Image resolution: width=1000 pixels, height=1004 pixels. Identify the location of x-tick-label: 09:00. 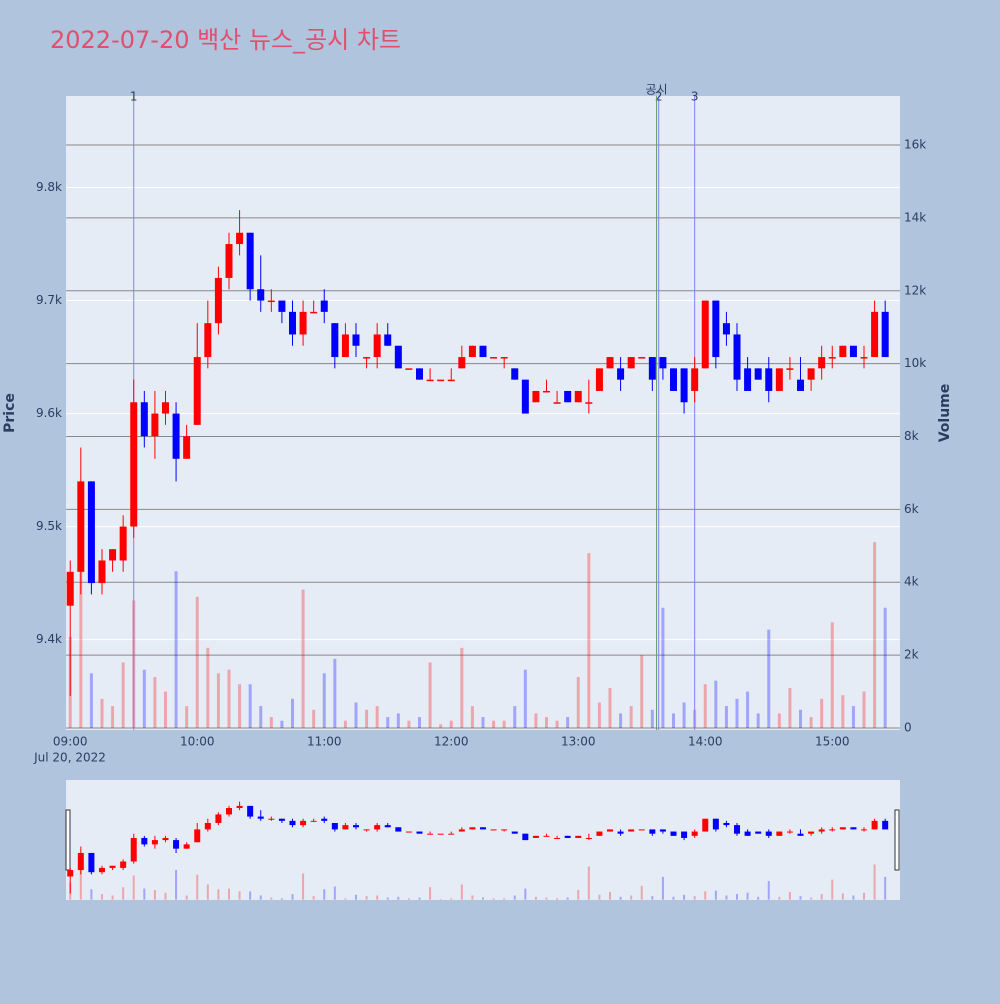
(70, 742).